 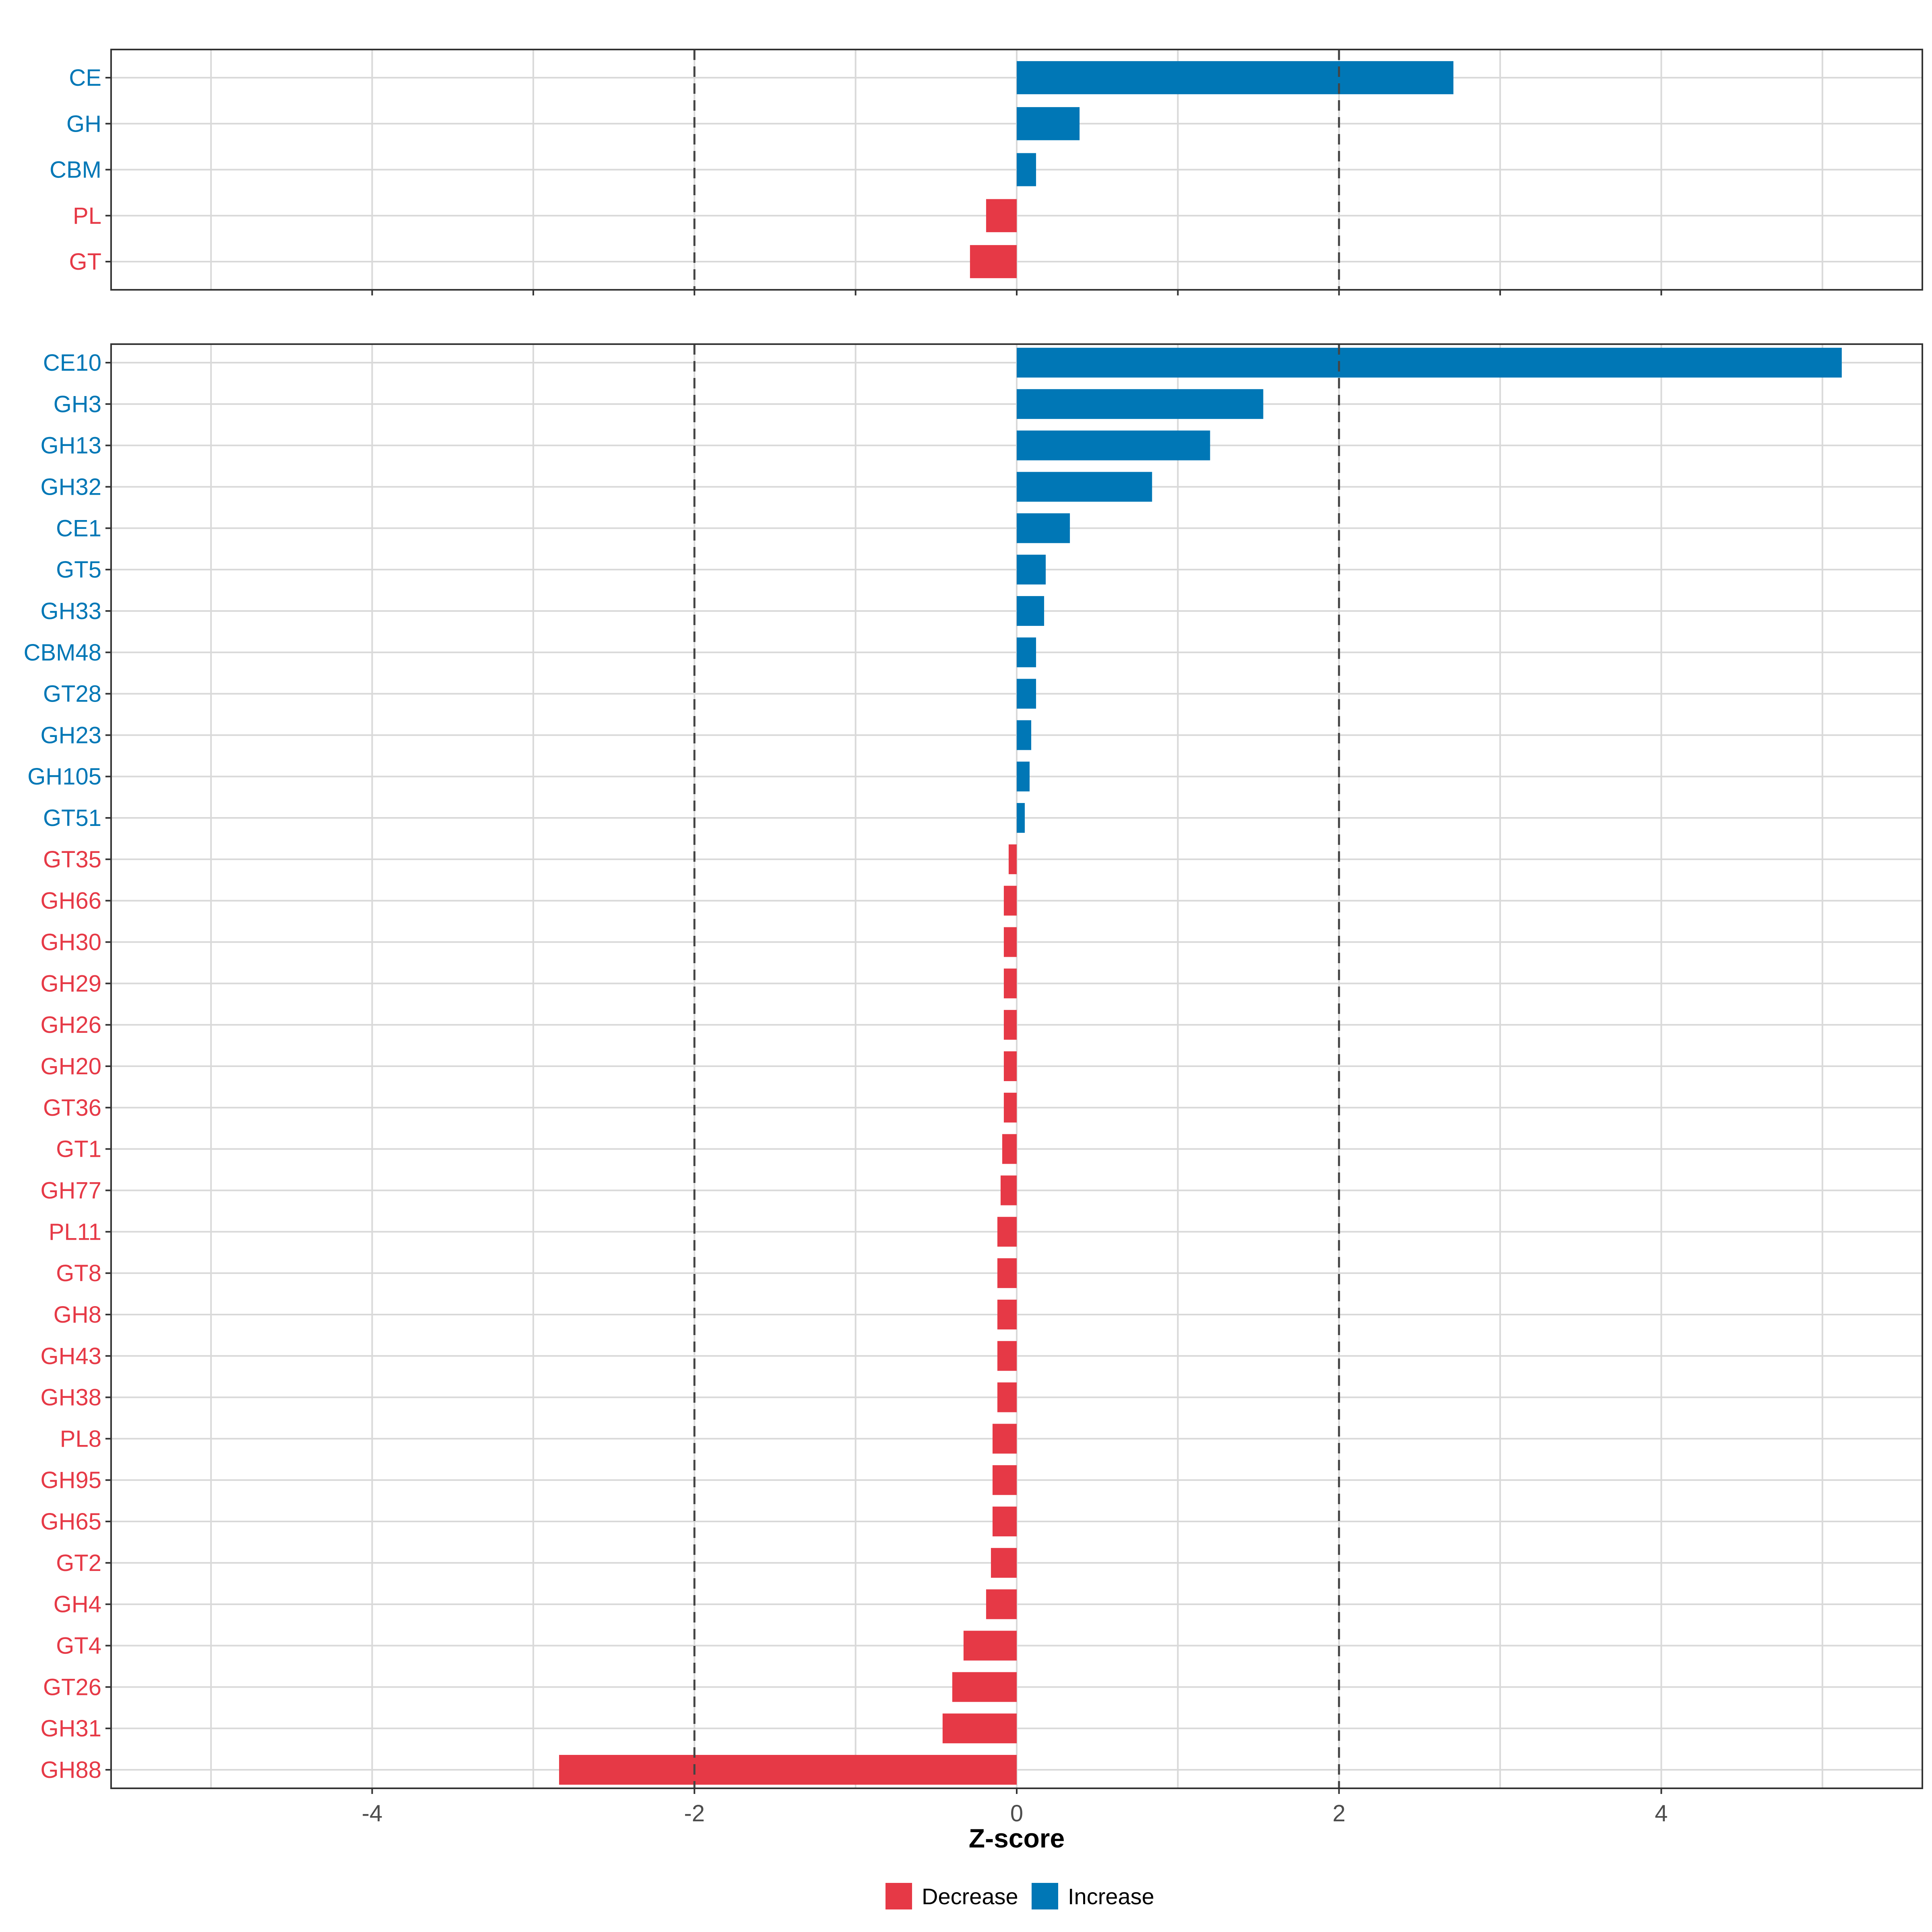 What do you see at coordinates (1023, 777) in the screenshot?
I see `bar-gh105` at bounding box center [1023, 777].